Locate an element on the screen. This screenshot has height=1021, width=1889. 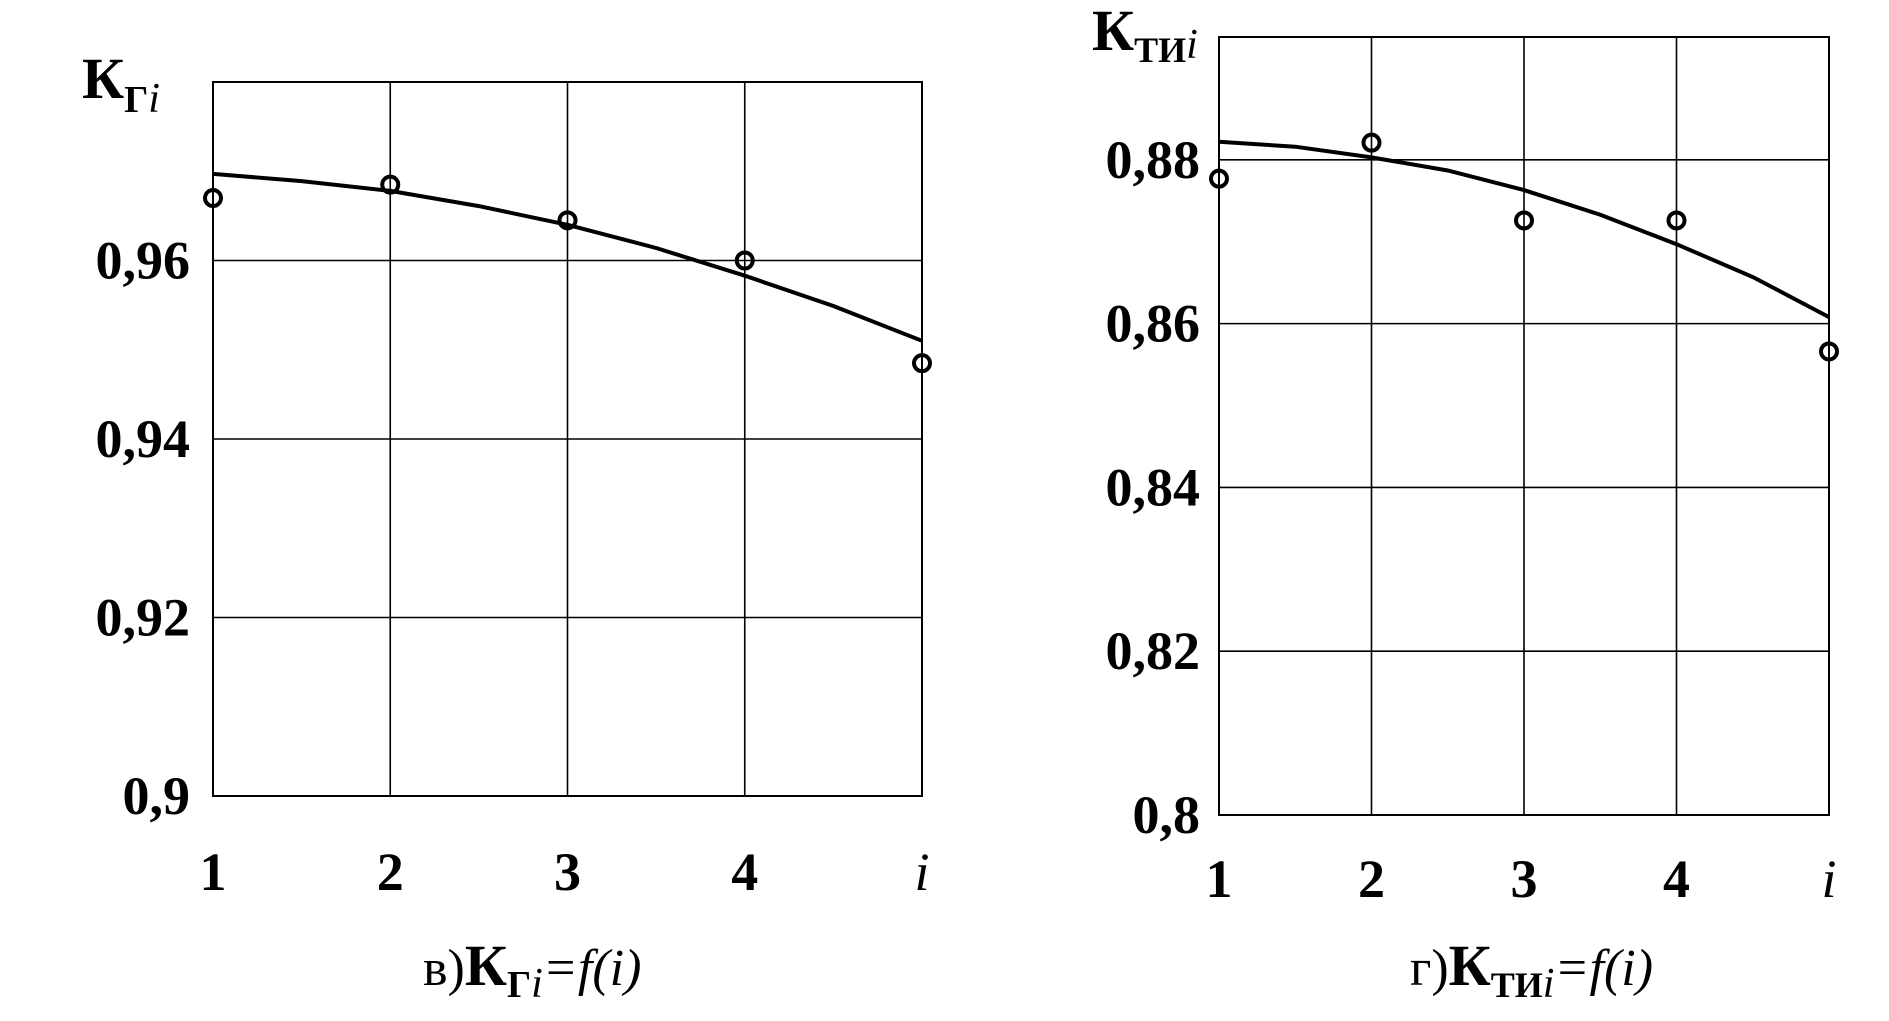
chart-kg-y-tick: 0,96 is located at coordinates (143, 261).